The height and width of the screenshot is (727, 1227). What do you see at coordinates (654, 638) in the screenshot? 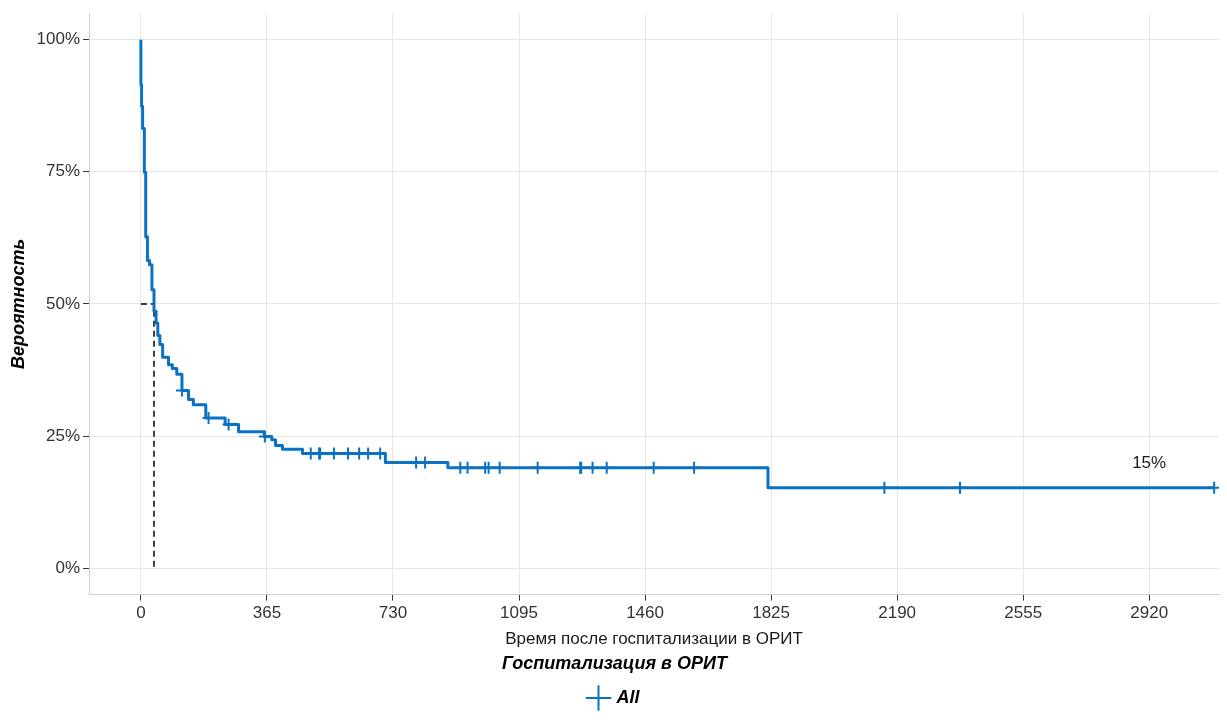
I see `x-axis-title: Время после госпитализации в ОРИТ` at bounding box center [654, 638].